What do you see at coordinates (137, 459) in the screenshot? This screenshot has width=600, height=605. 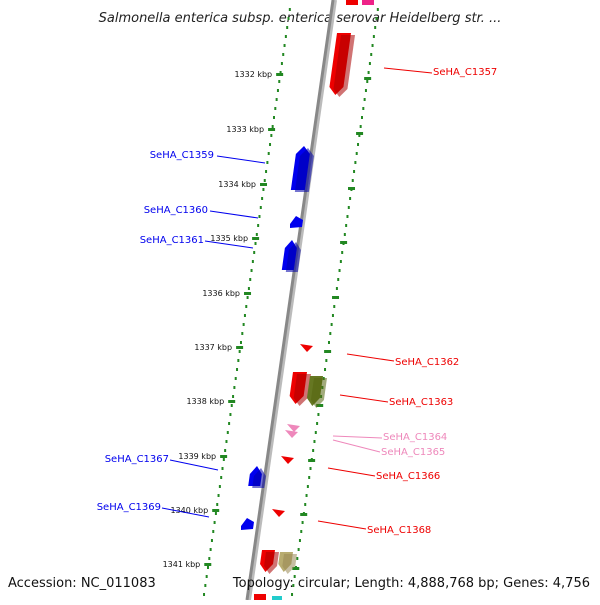 I see `gene-label-SeHA_C1367: SeHA_C1367` at bounding box center [137, 459].